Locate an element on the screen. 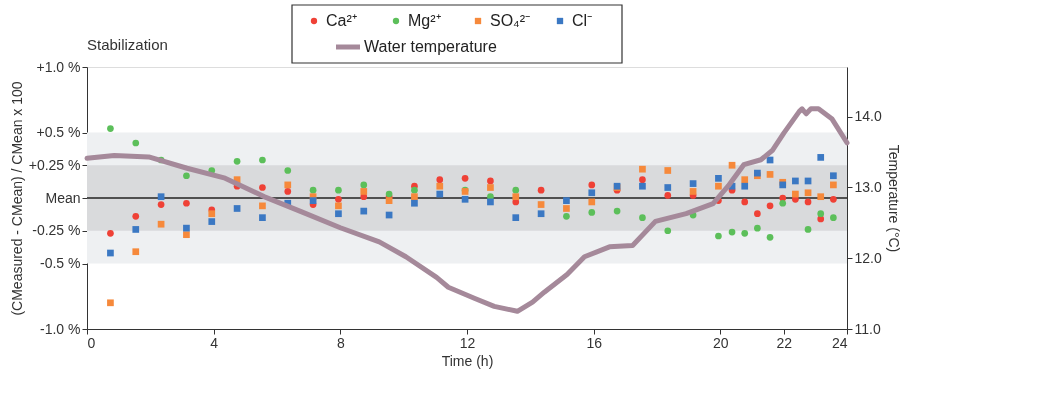 This screenshot has height=420, width=1054. legend-label: Mg²⁺ is located at coordinates (424, 20).